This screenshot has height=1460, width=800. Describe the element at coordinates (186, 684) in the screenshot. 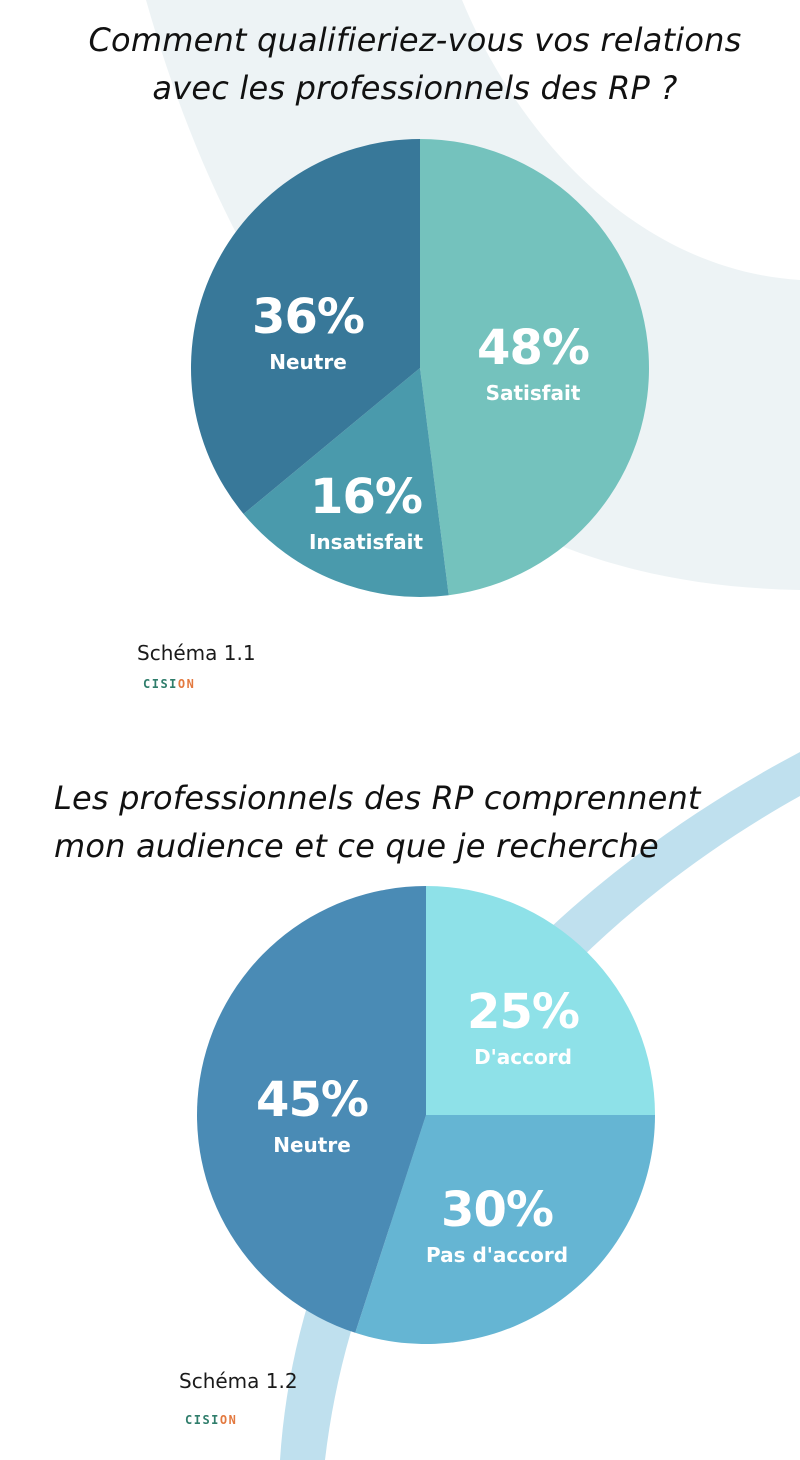

I see `cision-logo-1-text-b: ON` at that location.